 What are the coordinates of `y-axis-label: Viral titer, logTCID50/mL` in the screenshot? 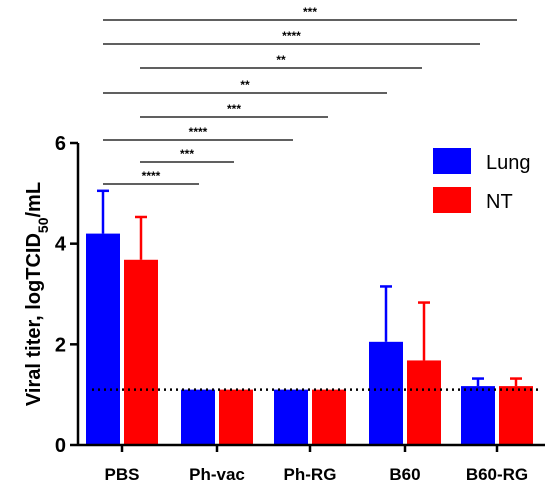 It's located at (37, 294).